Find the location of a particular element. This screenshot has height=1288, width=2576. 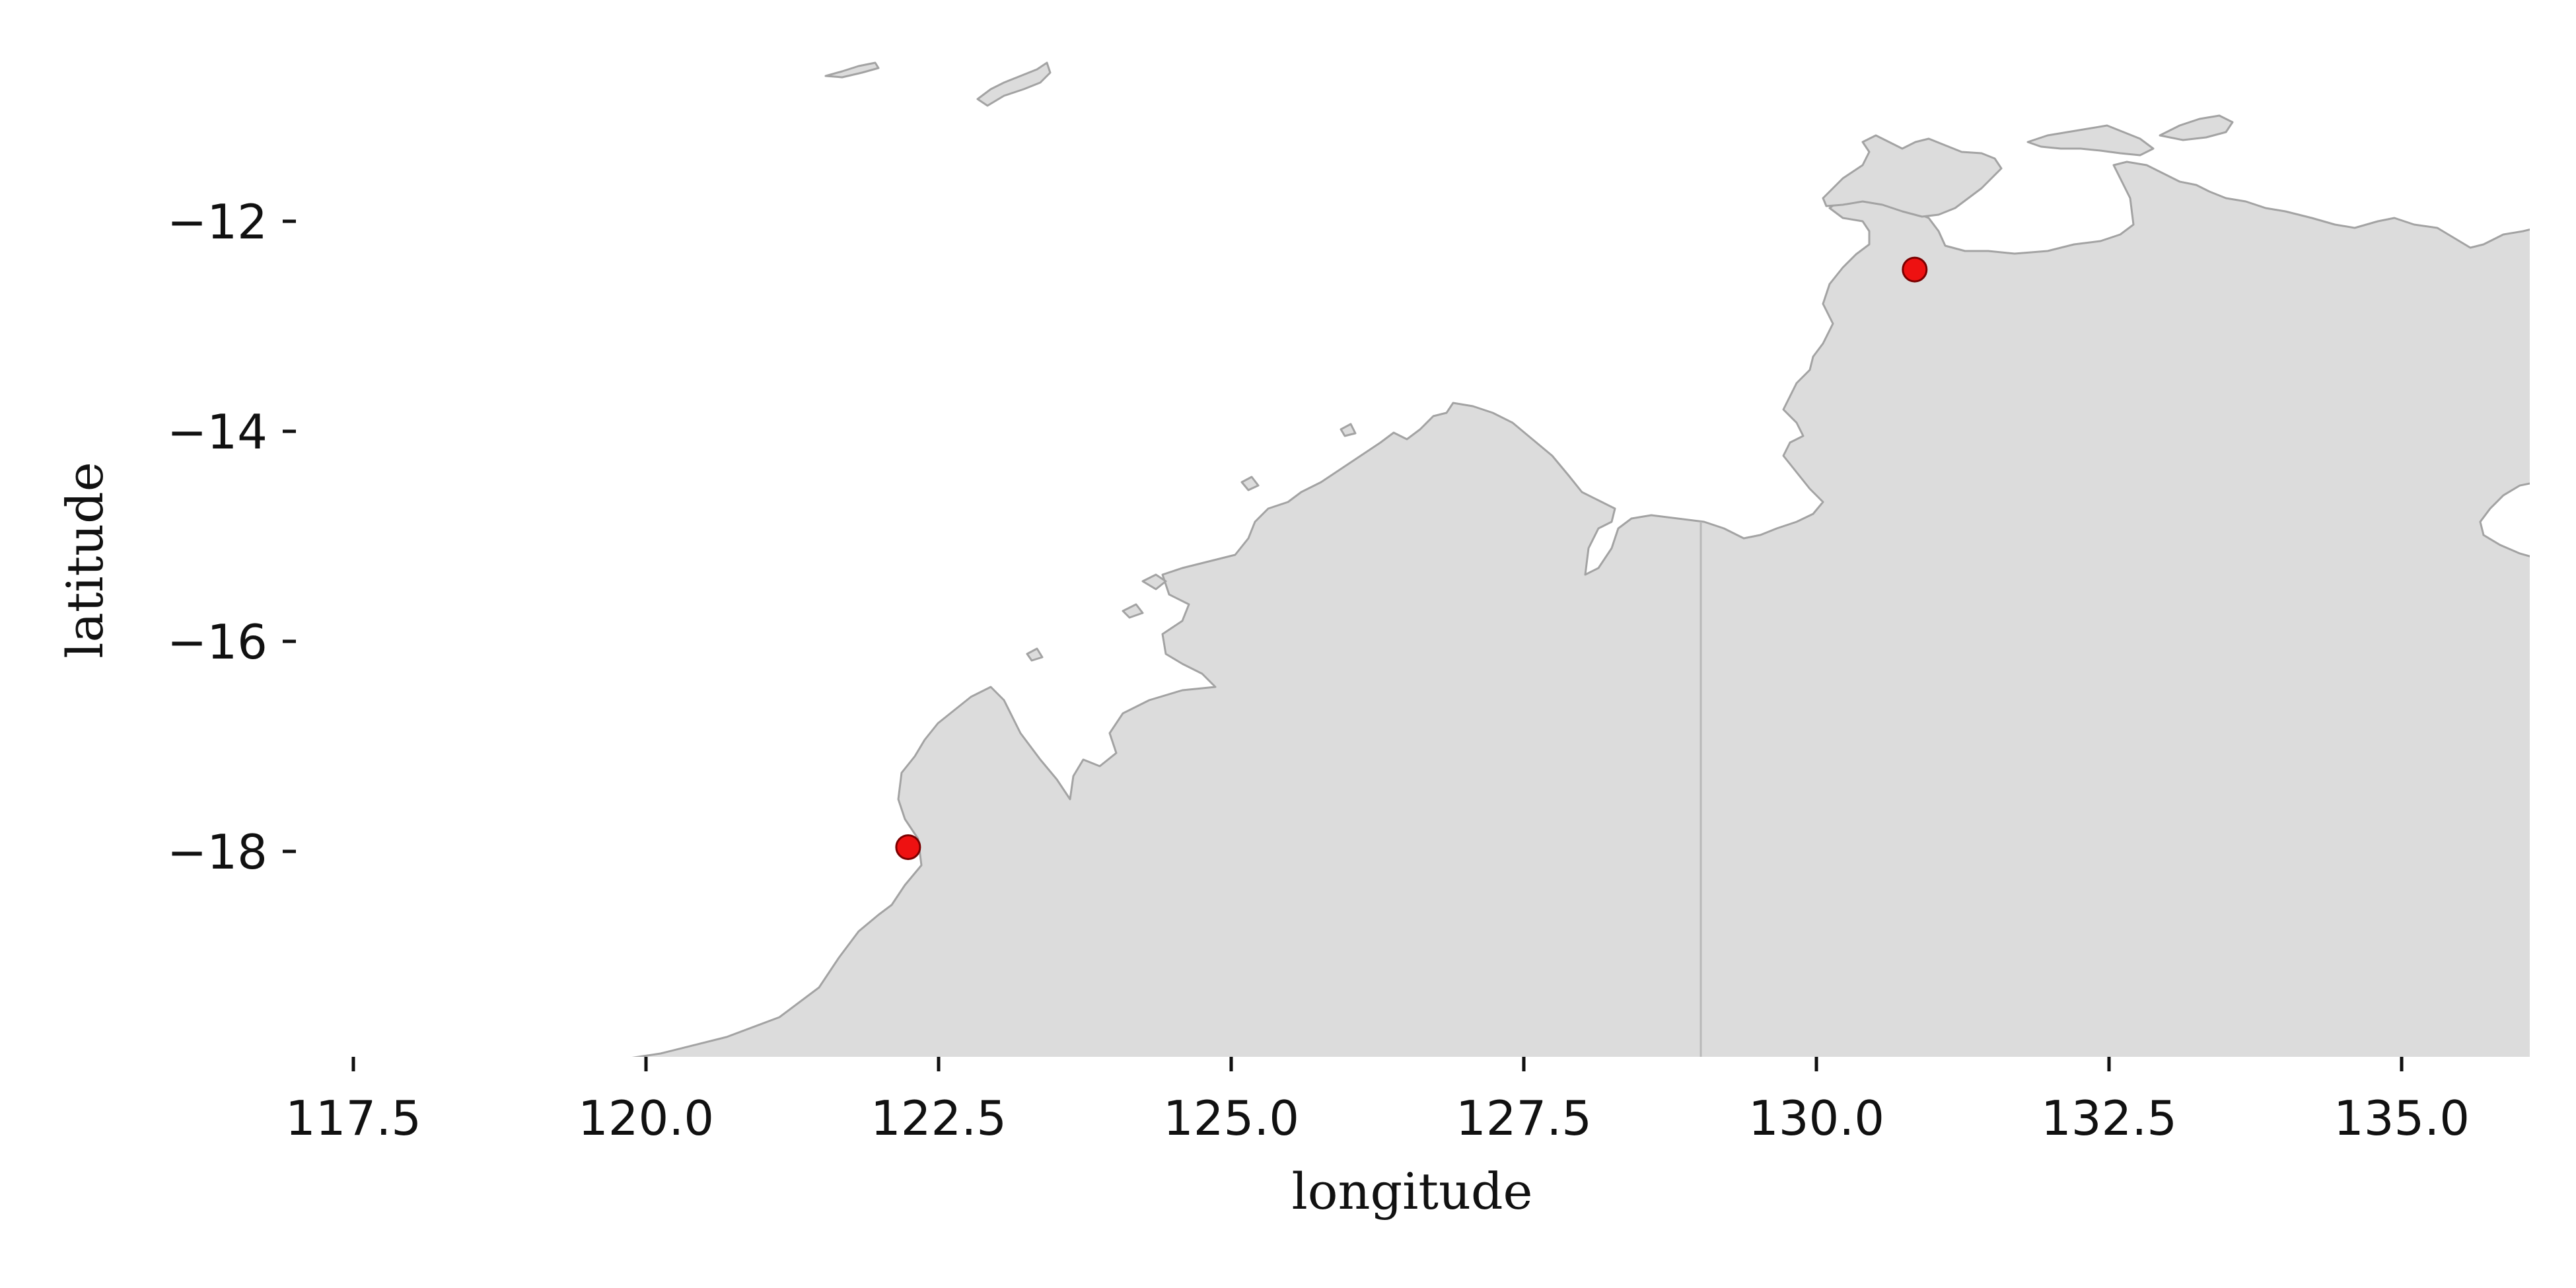

timor-fragment-west is located at coordinates (852, 70).